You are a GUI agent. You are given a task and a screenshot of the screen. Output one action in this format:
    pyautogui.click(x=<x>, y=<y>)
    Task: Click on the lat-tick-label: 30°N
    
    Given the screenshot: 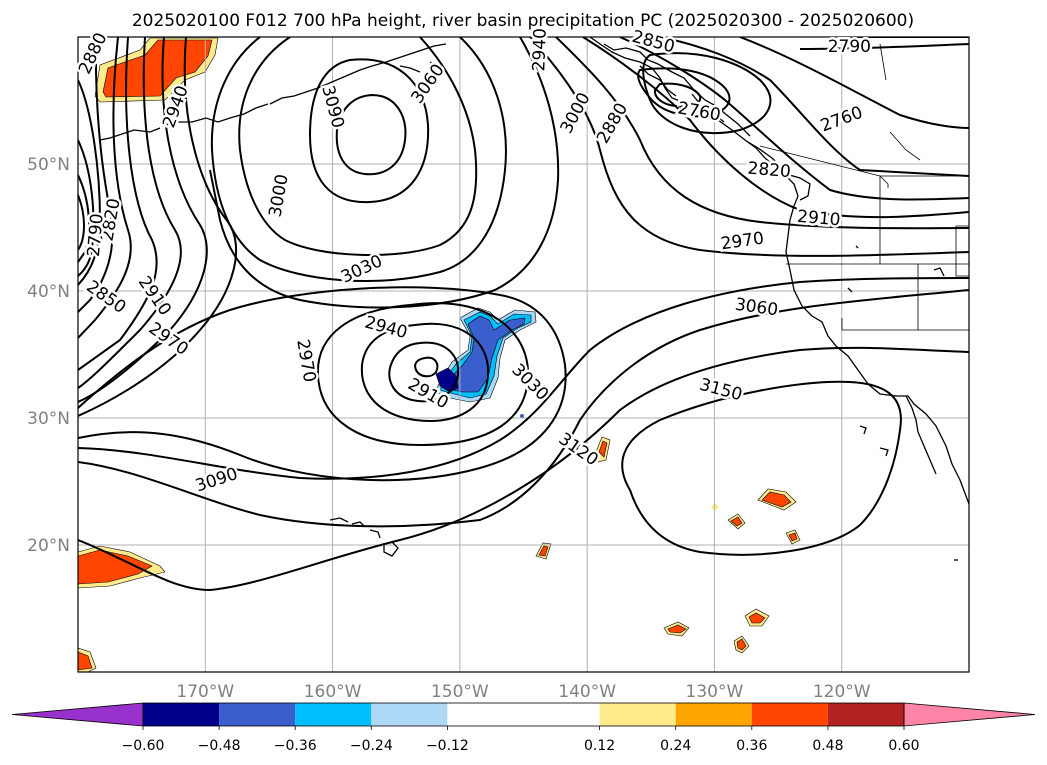 What is the action you would take?
    pyautogui.click(x=48, y=419)
    